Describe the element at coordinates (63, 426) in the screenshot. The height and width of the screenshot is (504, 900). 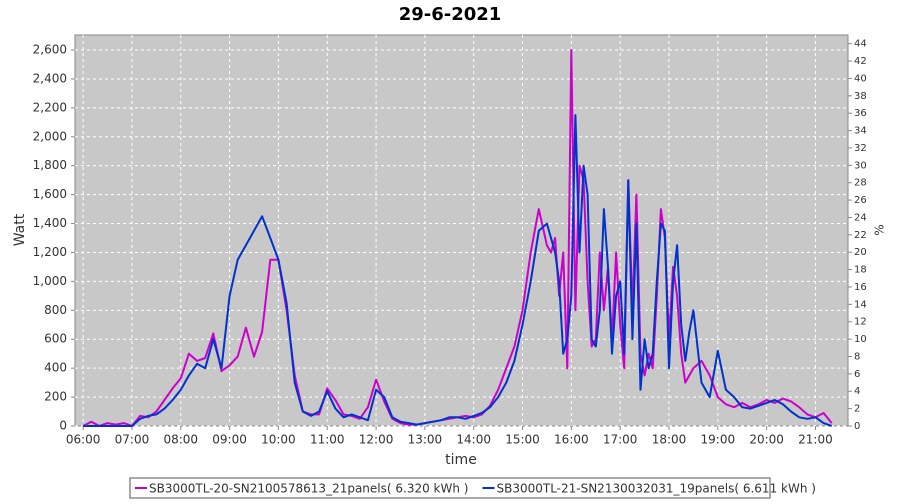
I see `y-tick-label: 0` at that location.